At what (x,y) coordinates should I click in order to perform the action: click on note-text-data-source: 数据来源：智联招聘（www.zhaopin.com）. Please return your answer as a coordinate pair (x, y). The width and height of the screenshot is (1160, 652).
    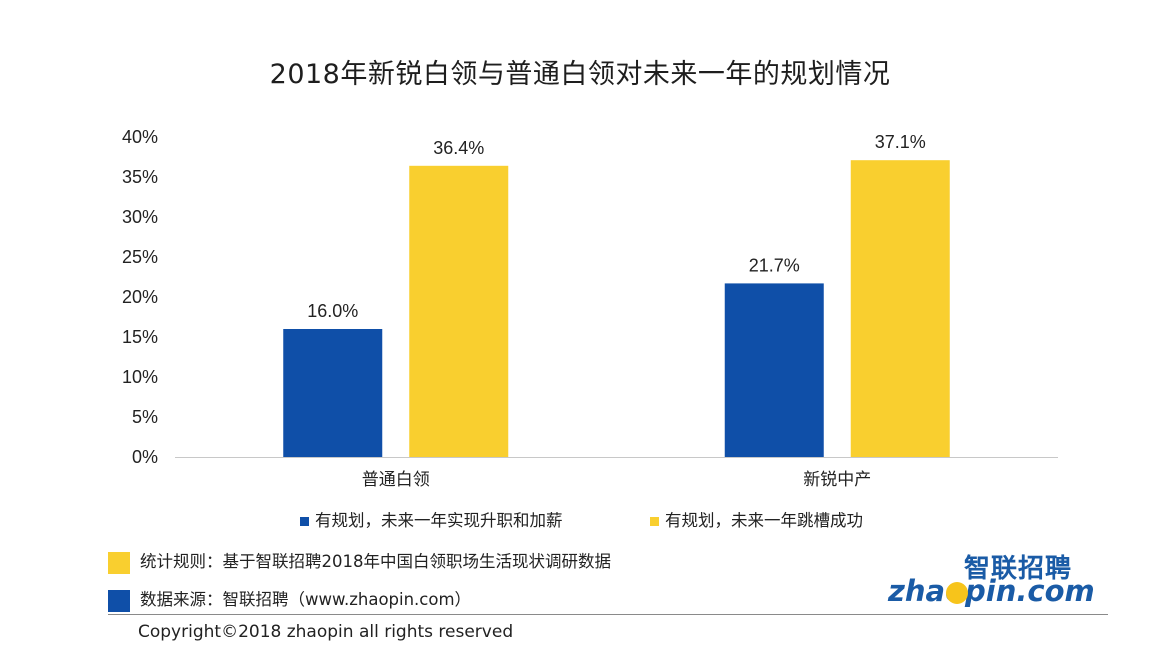
    Looking at the image, I should click on (306, 599).